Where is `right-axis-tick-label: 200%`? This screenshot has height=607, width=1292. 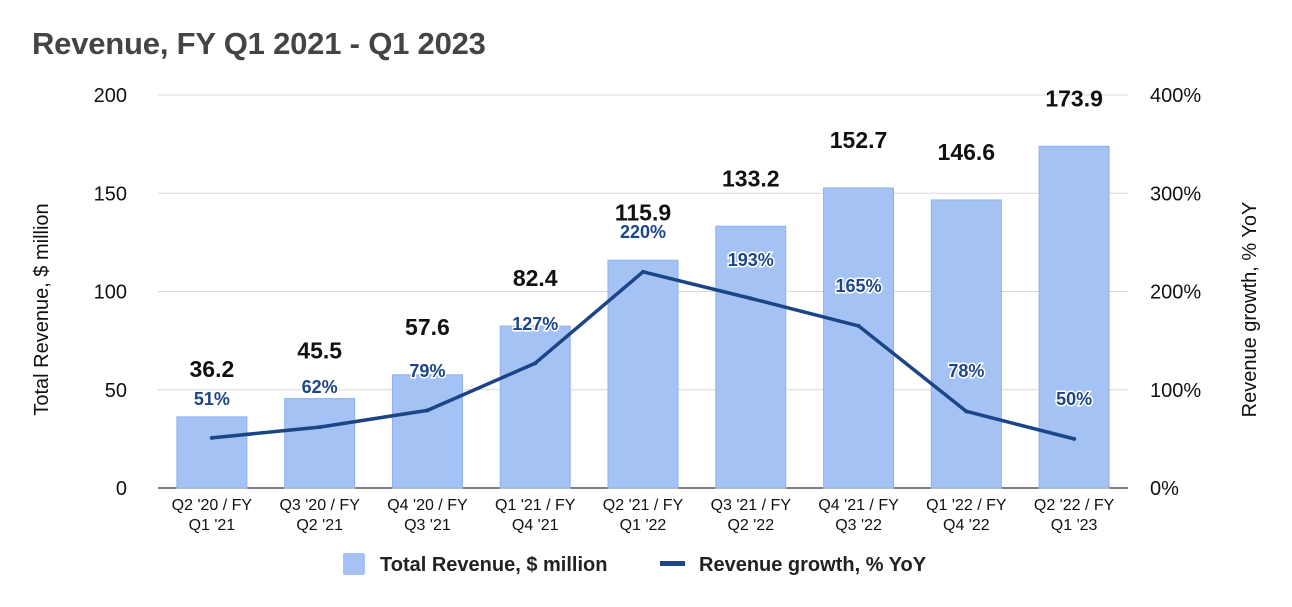 right-axis-tick-label: 200% is located at coordinates (1175, 293).